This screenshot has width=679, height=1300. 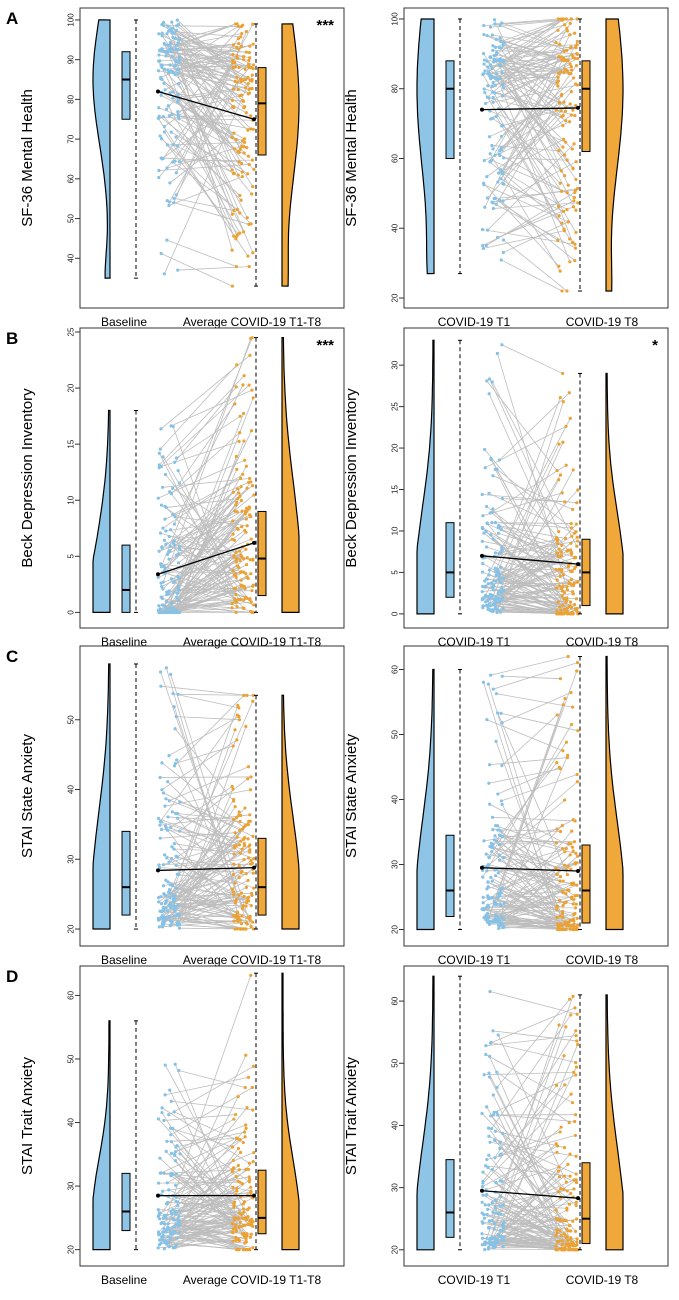 What do you see at coordinates (530, 793) in the screenshot?
I see `data-points` at bounding box center [530, 793].